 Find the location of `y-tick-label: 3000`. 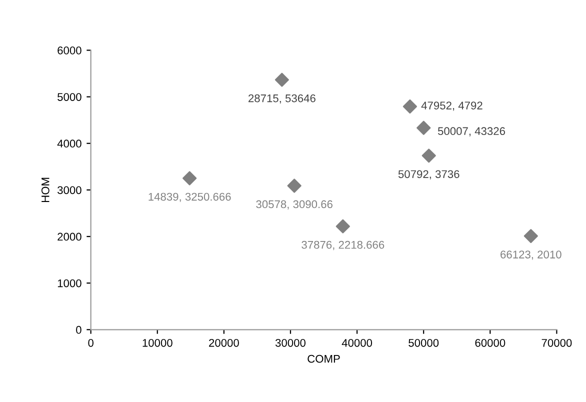

y-tick-label: 3000 is located at coordinates (70, 190).